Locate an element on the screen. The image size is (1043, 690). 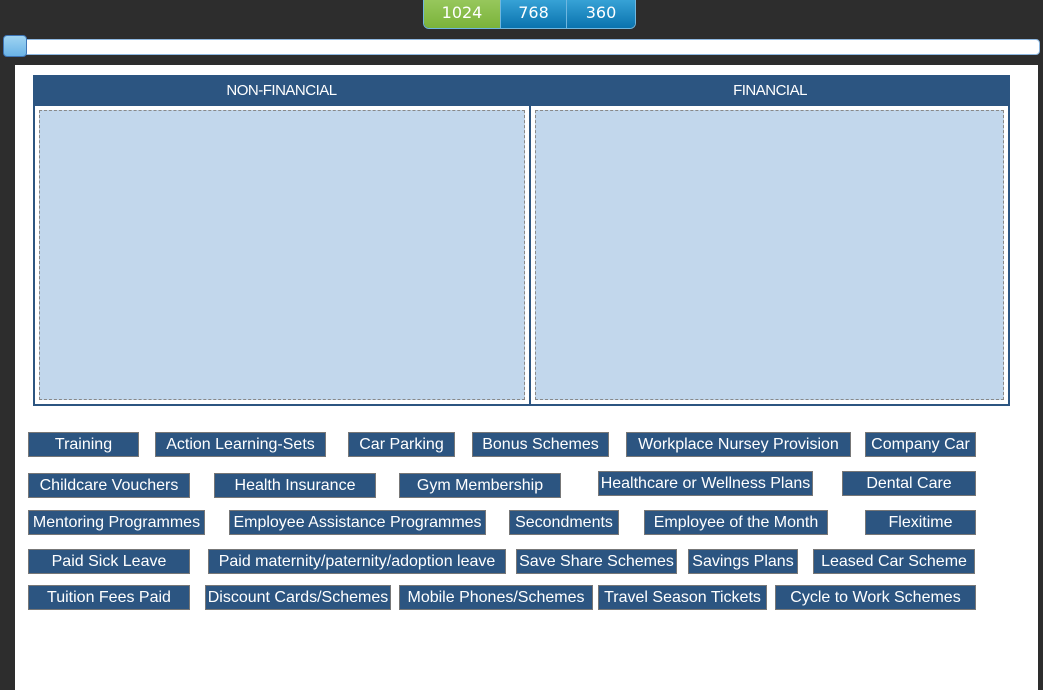
draggable-item: Car Parking is located at coordinates (401, 444).